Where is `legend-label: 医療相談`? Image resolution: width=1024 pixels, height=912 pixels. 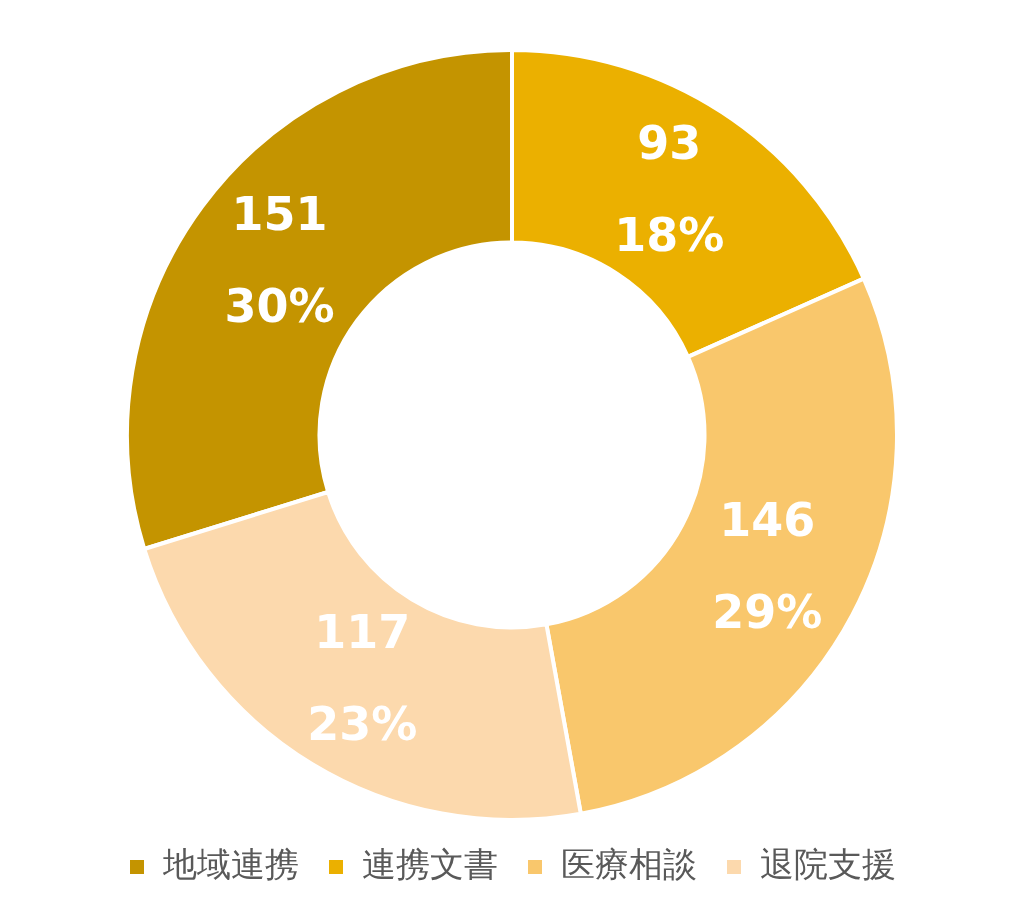 legend-label: 医療相談 is located at coordinates (629, 863).